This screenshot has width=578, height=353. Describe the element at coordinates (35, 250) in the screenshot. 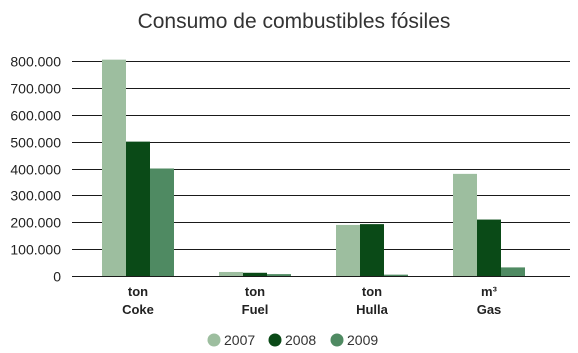

I see `y-tick-label: 100.000` at that location.